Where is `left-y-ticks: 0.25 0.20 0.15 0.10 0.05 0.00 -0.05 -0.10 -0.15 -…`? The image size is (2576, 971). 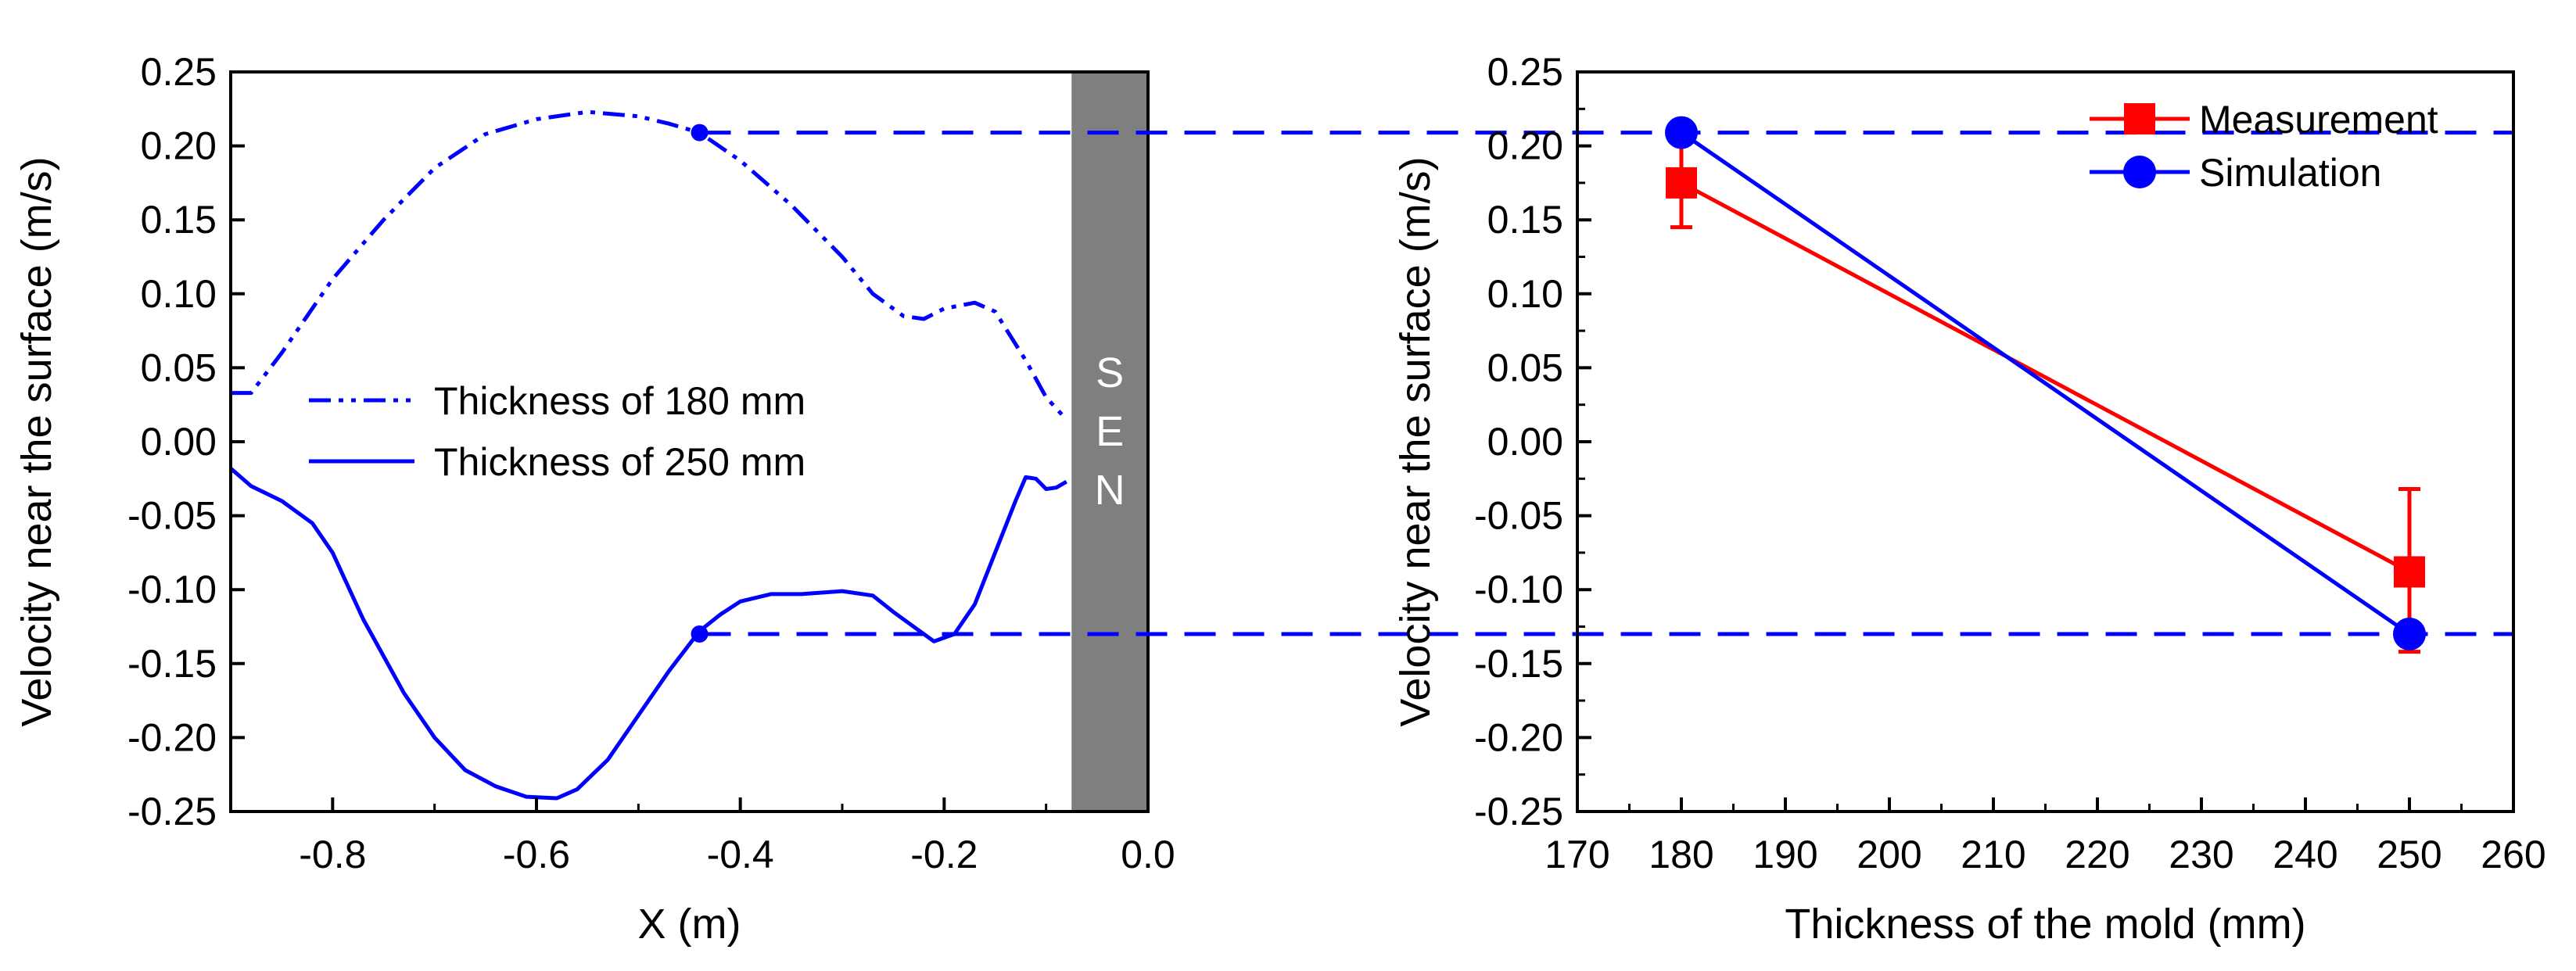 left-y-ticks: 0.25 0.20 0.15 0.10 0.05 0.00 -0.05 -0.10 -0.15 -… is located at coordinates (186, 442).